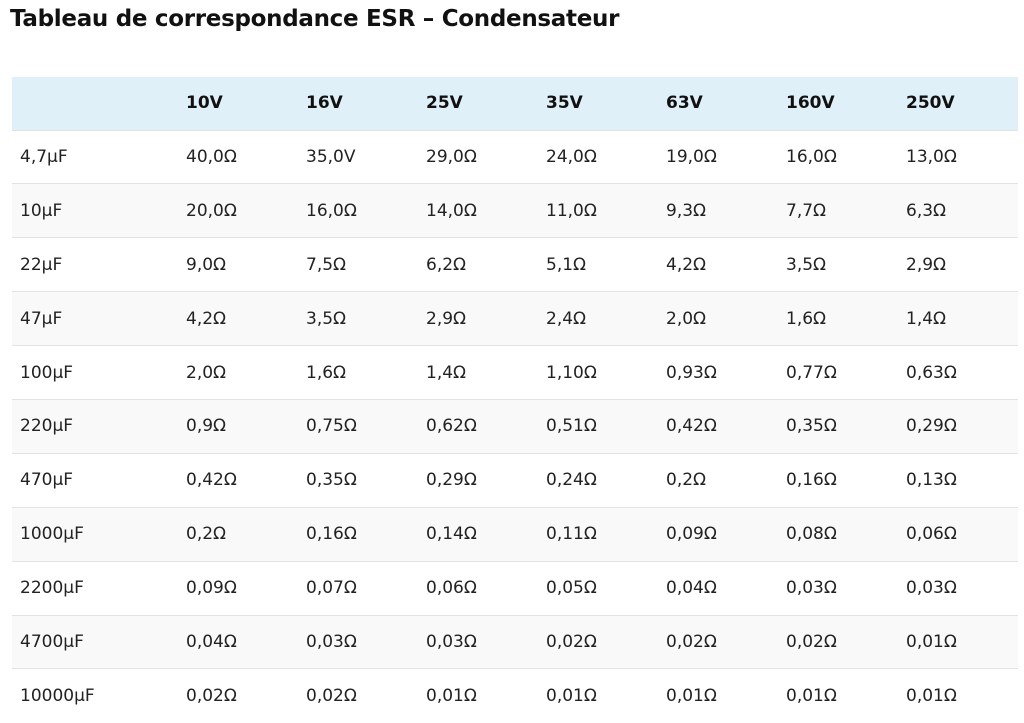  Describe the element at coordinates (571, 534) in the screenshot. I see `table-cell: 0,11Ω` at that location.